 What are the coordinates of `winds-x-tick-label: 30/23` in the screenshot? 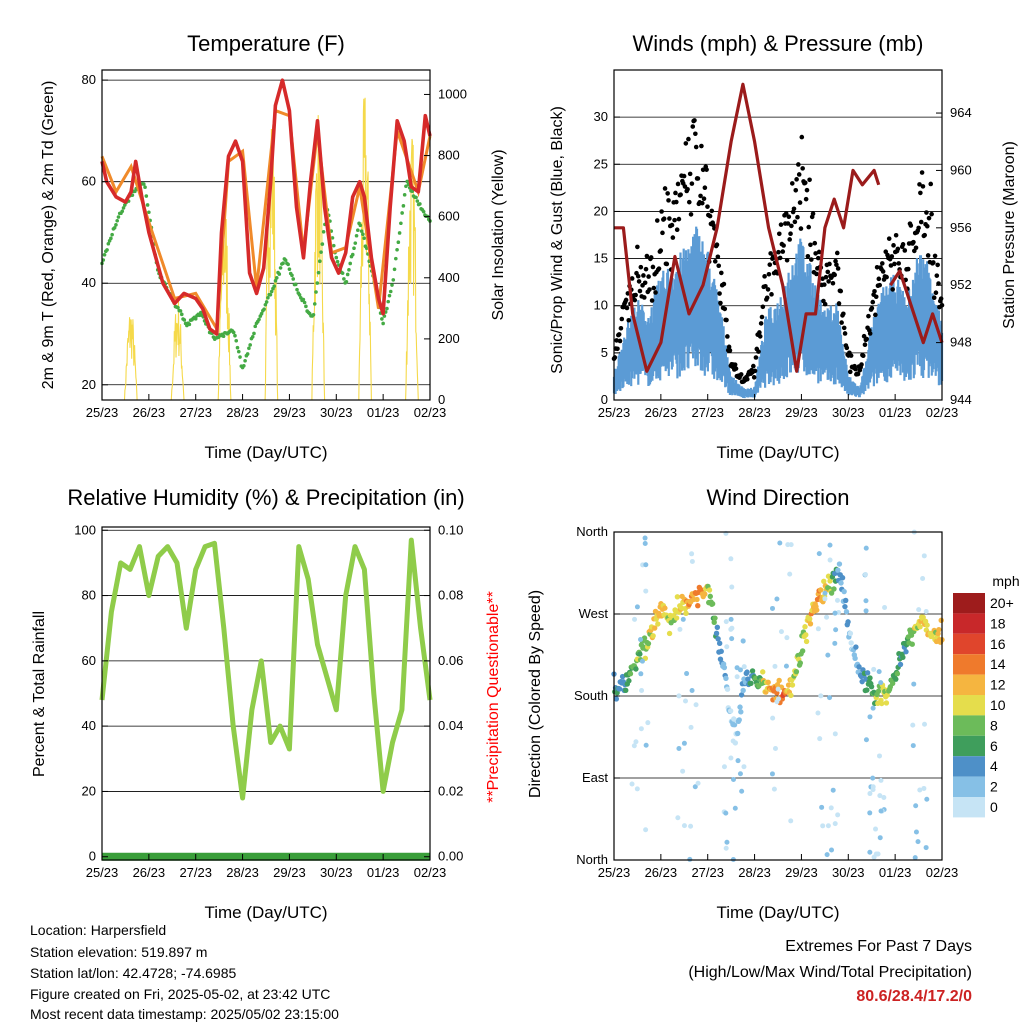 It's located at (848, 412).